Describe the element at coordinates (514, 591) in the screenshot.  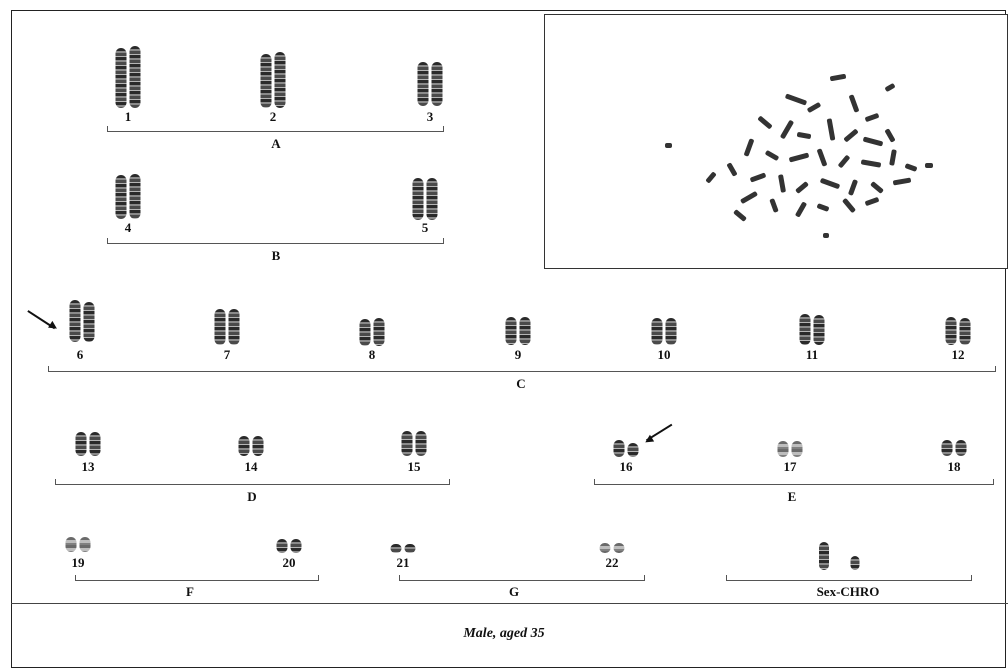
I see `group-G-label: G` at that location.